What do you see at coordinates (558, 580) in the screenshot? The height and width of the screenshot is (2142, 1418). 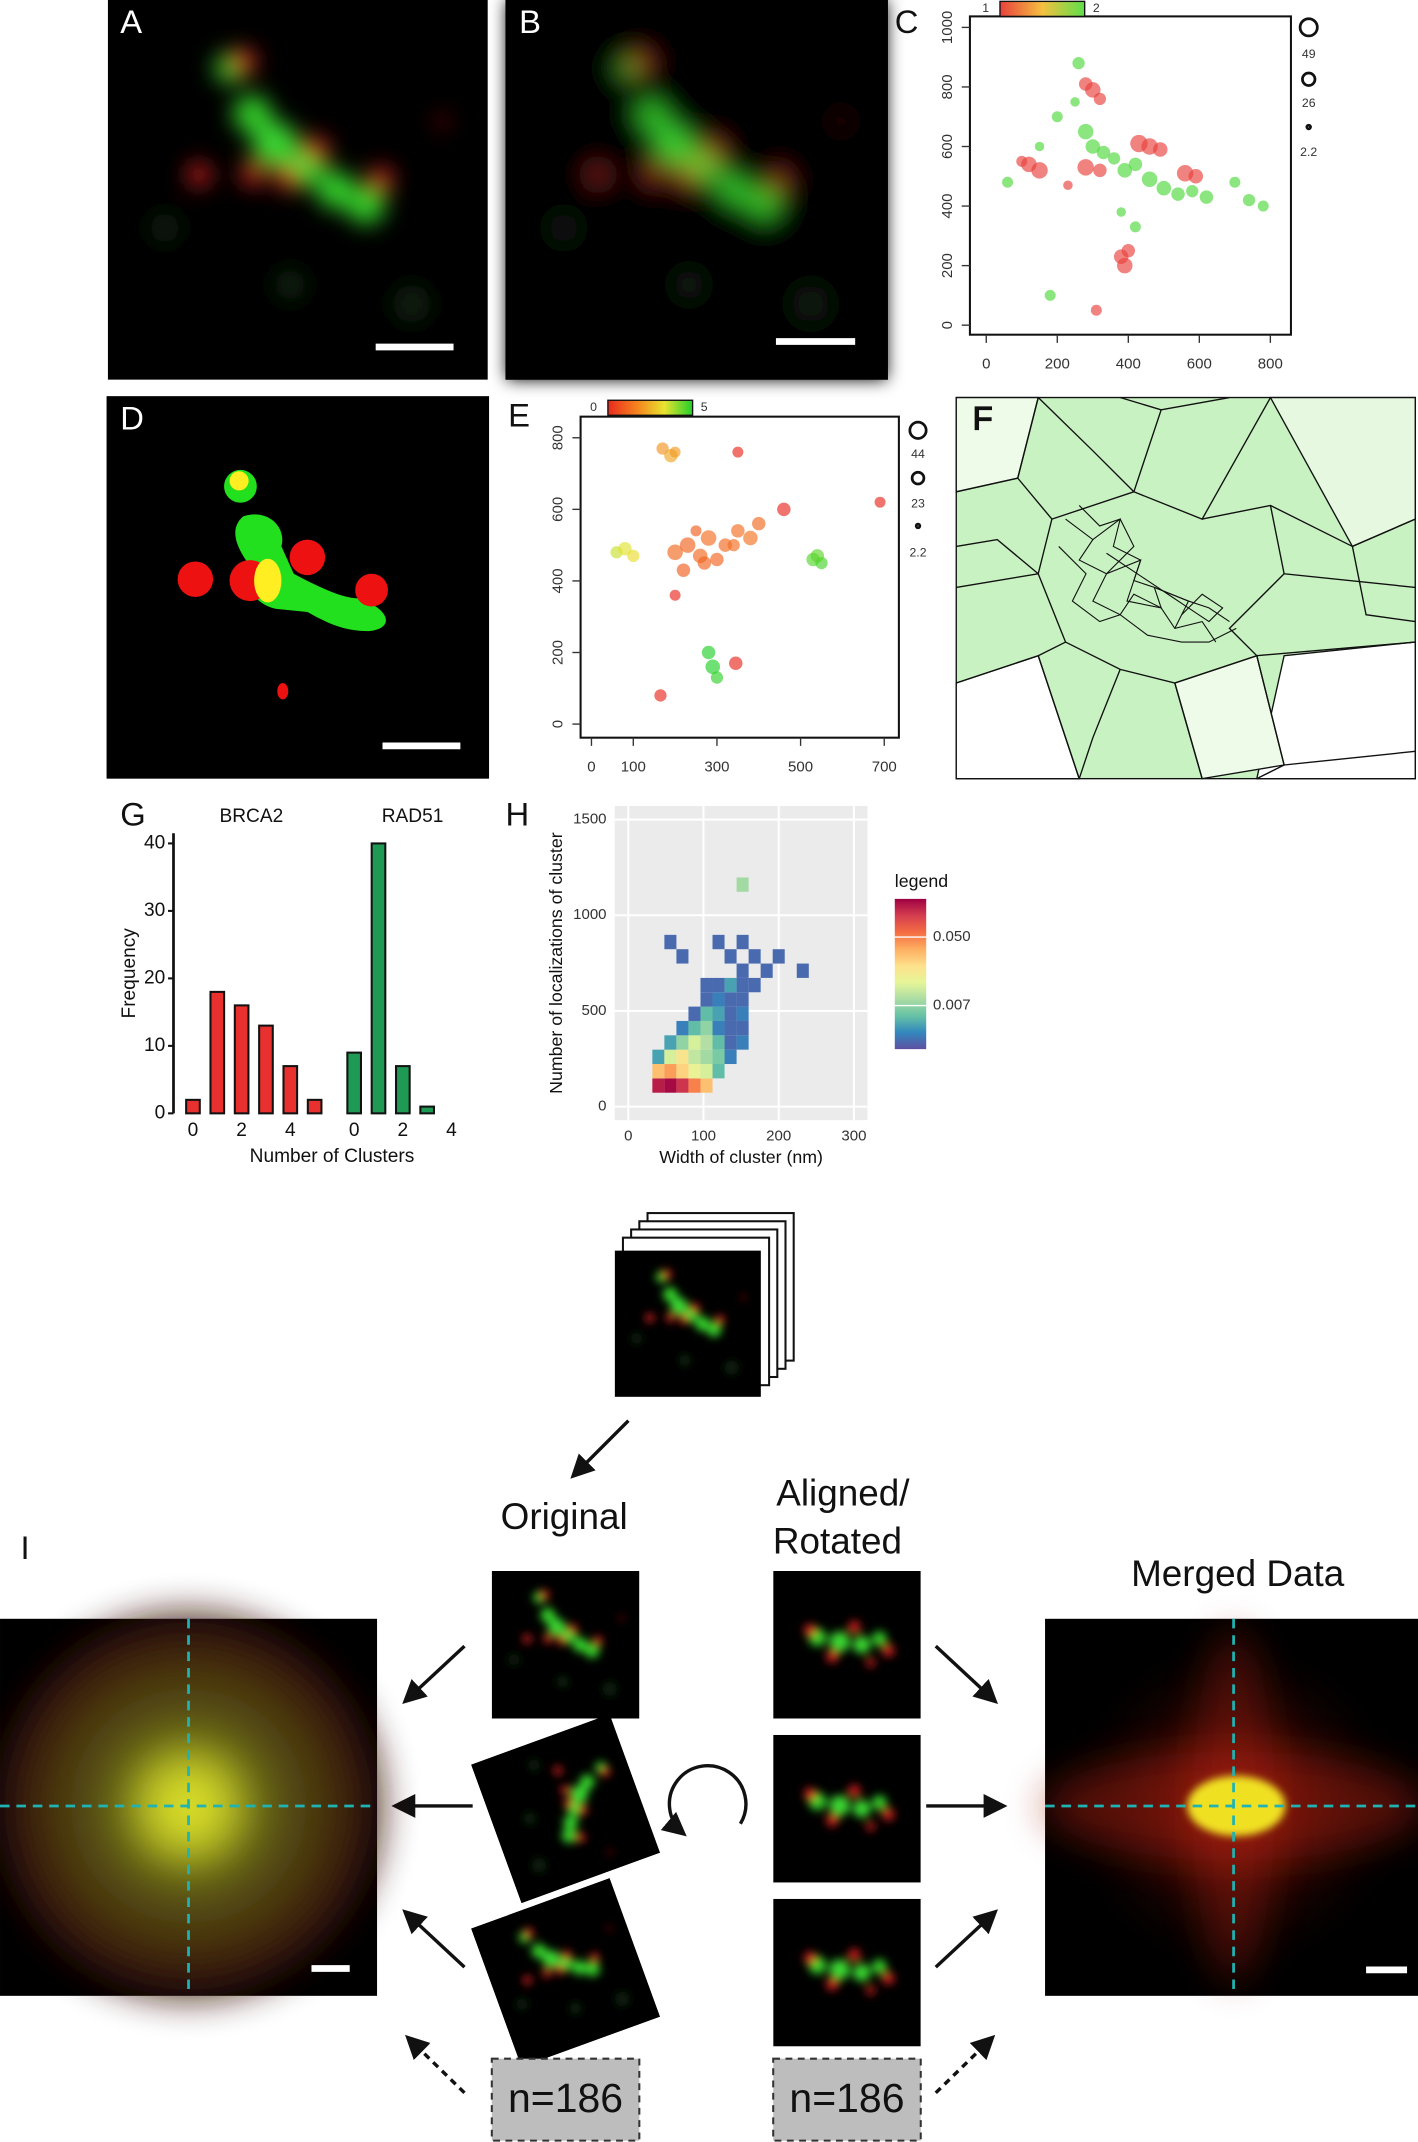 I see `y-tick-label: 400` at bounding box center [558, 580].